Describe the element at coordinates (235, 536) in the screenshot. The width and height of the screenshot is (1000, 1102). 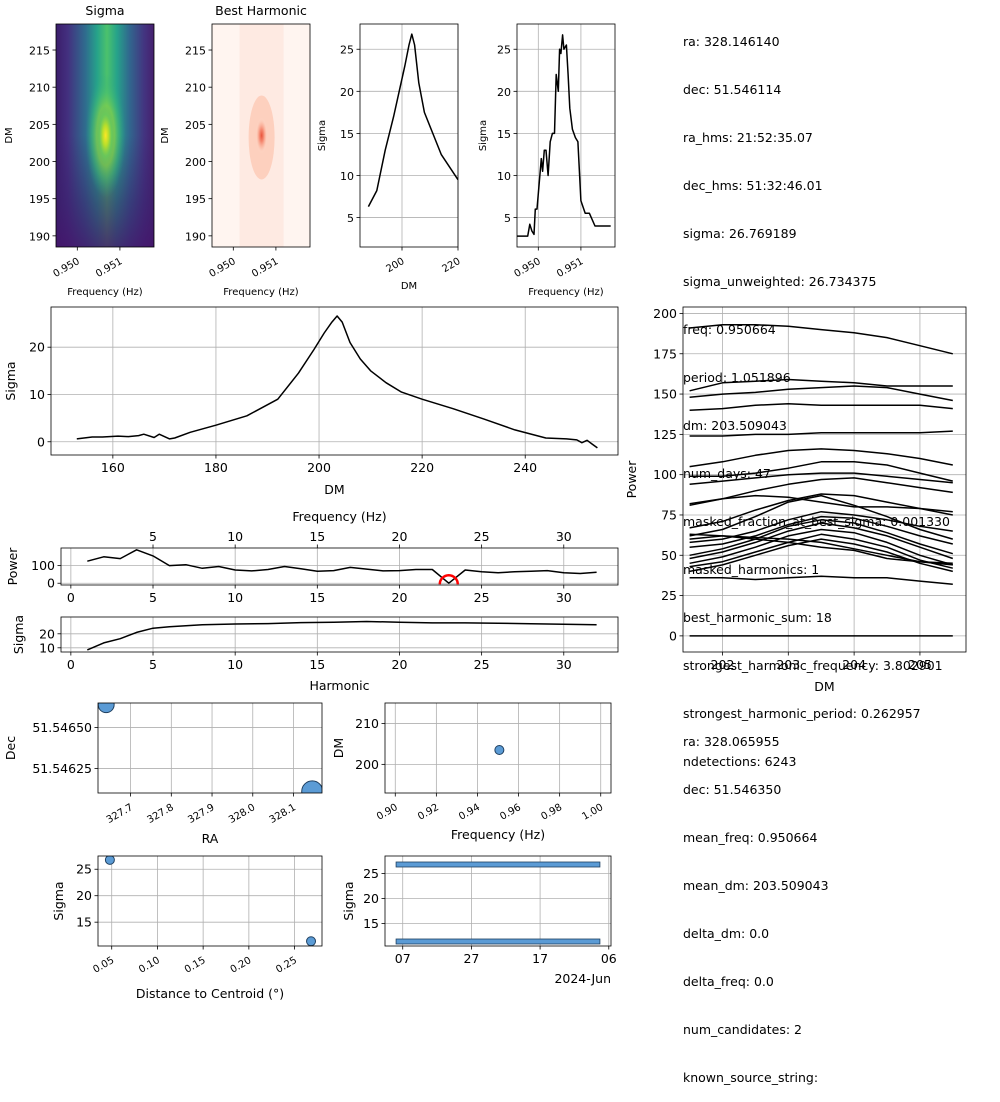
I see `top-x-tick-label: 10` at that location.